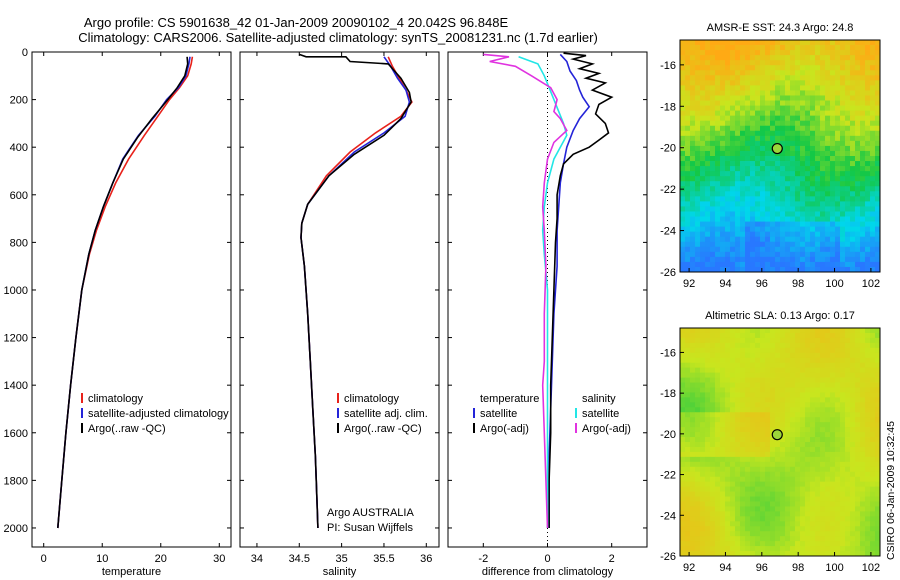  I want to click on y-tick-label: 1800, so click(16, 481).